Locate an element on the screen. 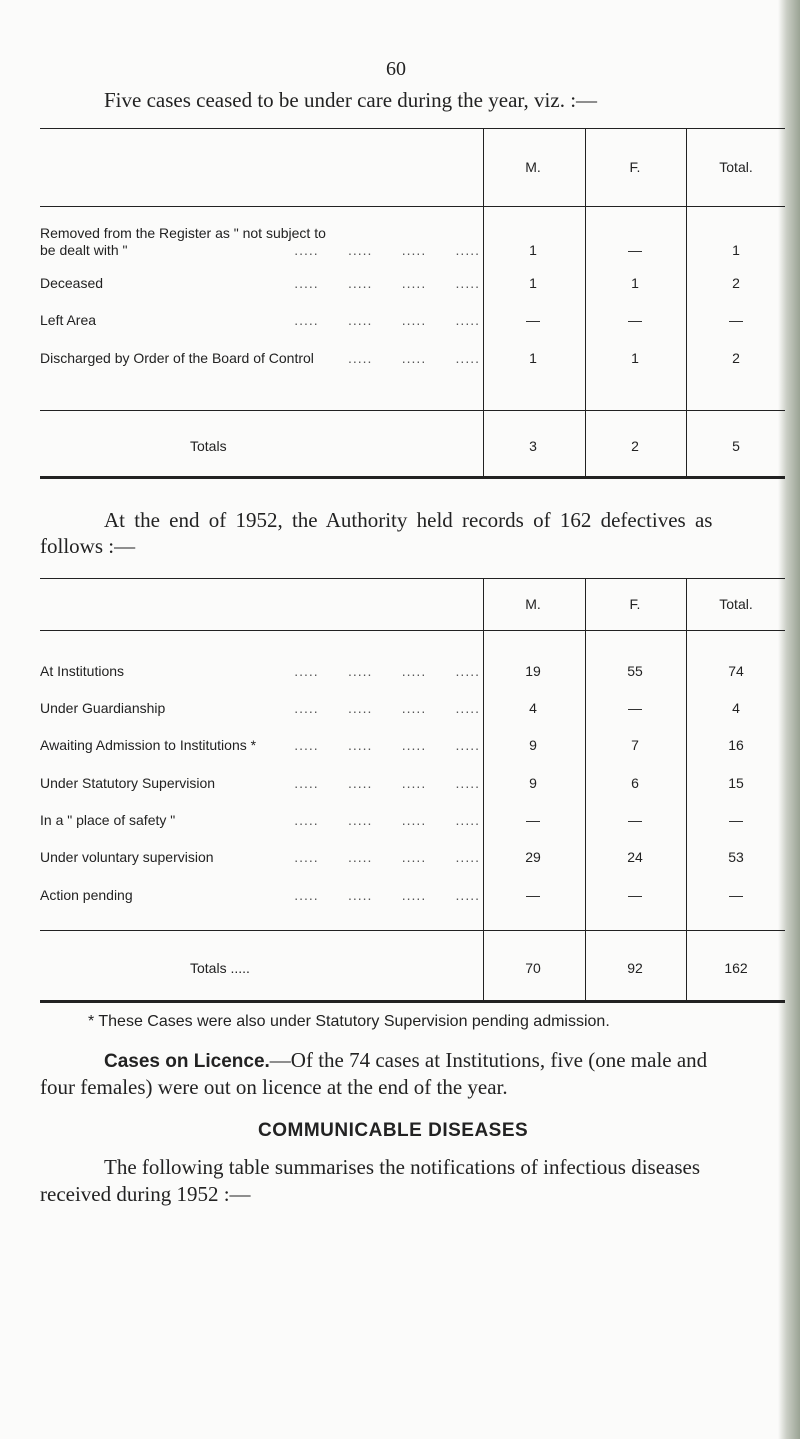 This screenshot has height=1439, width=800. section-heading: COMMUNICABLE DISEASES is located at coordinates (393, 1130).